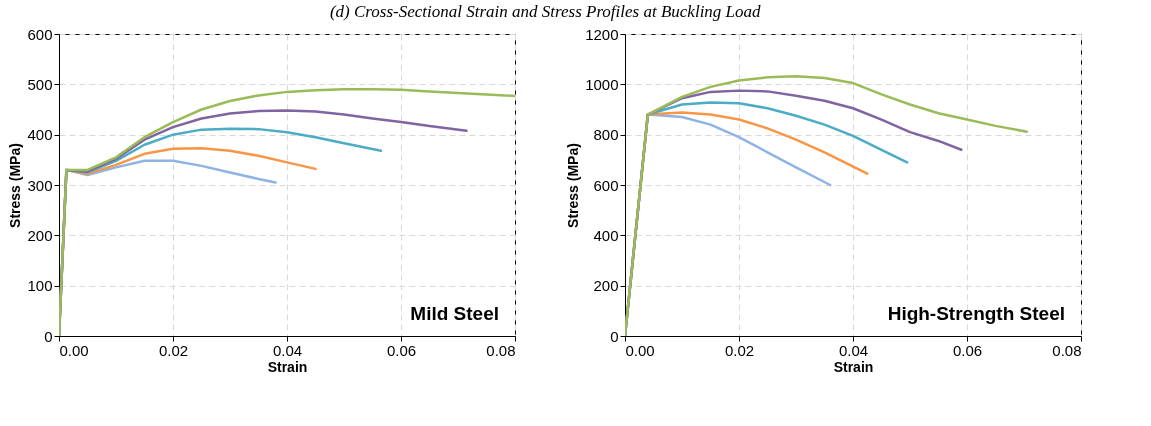 This screenshot has width=1151, height=426. Describe the element at coordinates (454, 313) in the screenshot. I see `annotation: Mild Steel` at that location.